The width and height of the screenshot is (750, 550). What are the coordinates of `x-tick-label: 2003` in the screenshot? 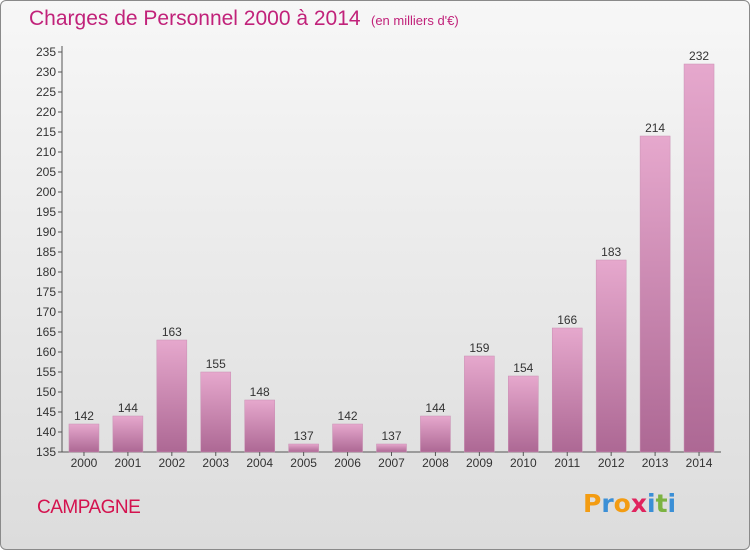 It's located at (215, 463).